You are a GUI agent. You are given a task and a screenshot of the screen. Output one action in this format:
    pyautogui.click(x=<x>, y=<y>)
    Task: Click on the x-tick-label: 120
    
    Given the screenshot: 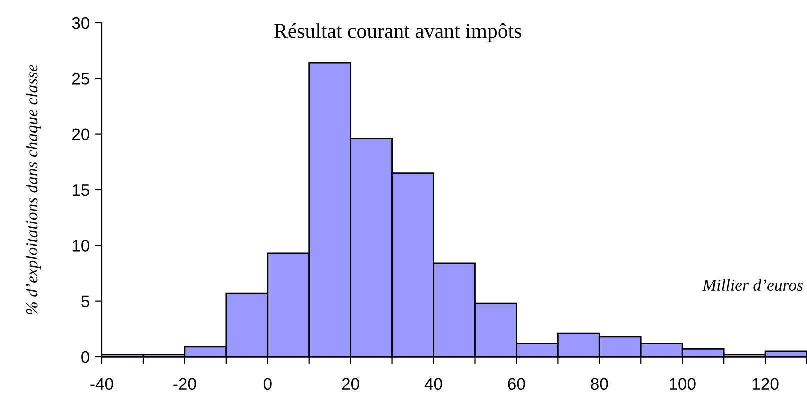 What is the action you would take?
    pyautogui.click(x=765, y=384)
    